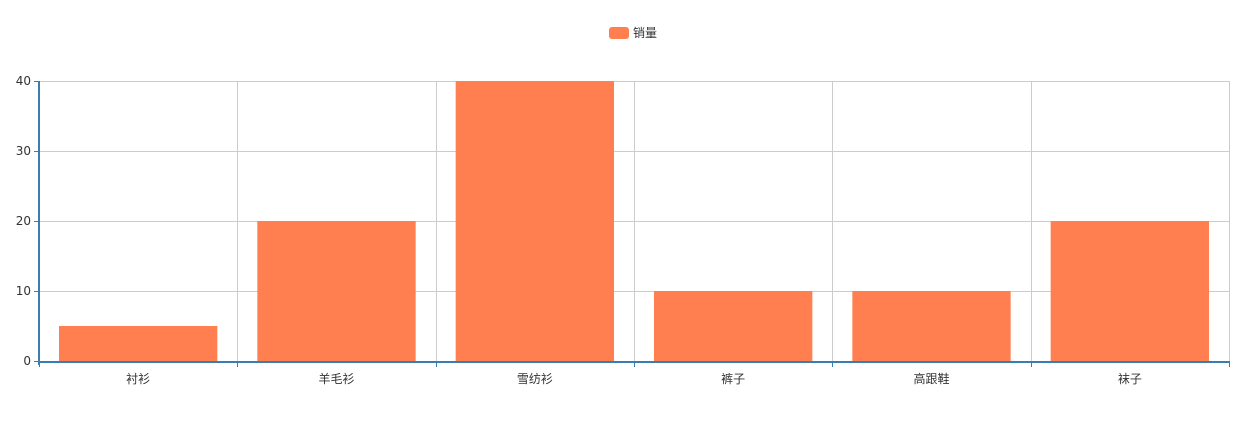  Describe the element at coordinates (27, 361) in the screenshot. I see `y-tick-label: 0` at that location.